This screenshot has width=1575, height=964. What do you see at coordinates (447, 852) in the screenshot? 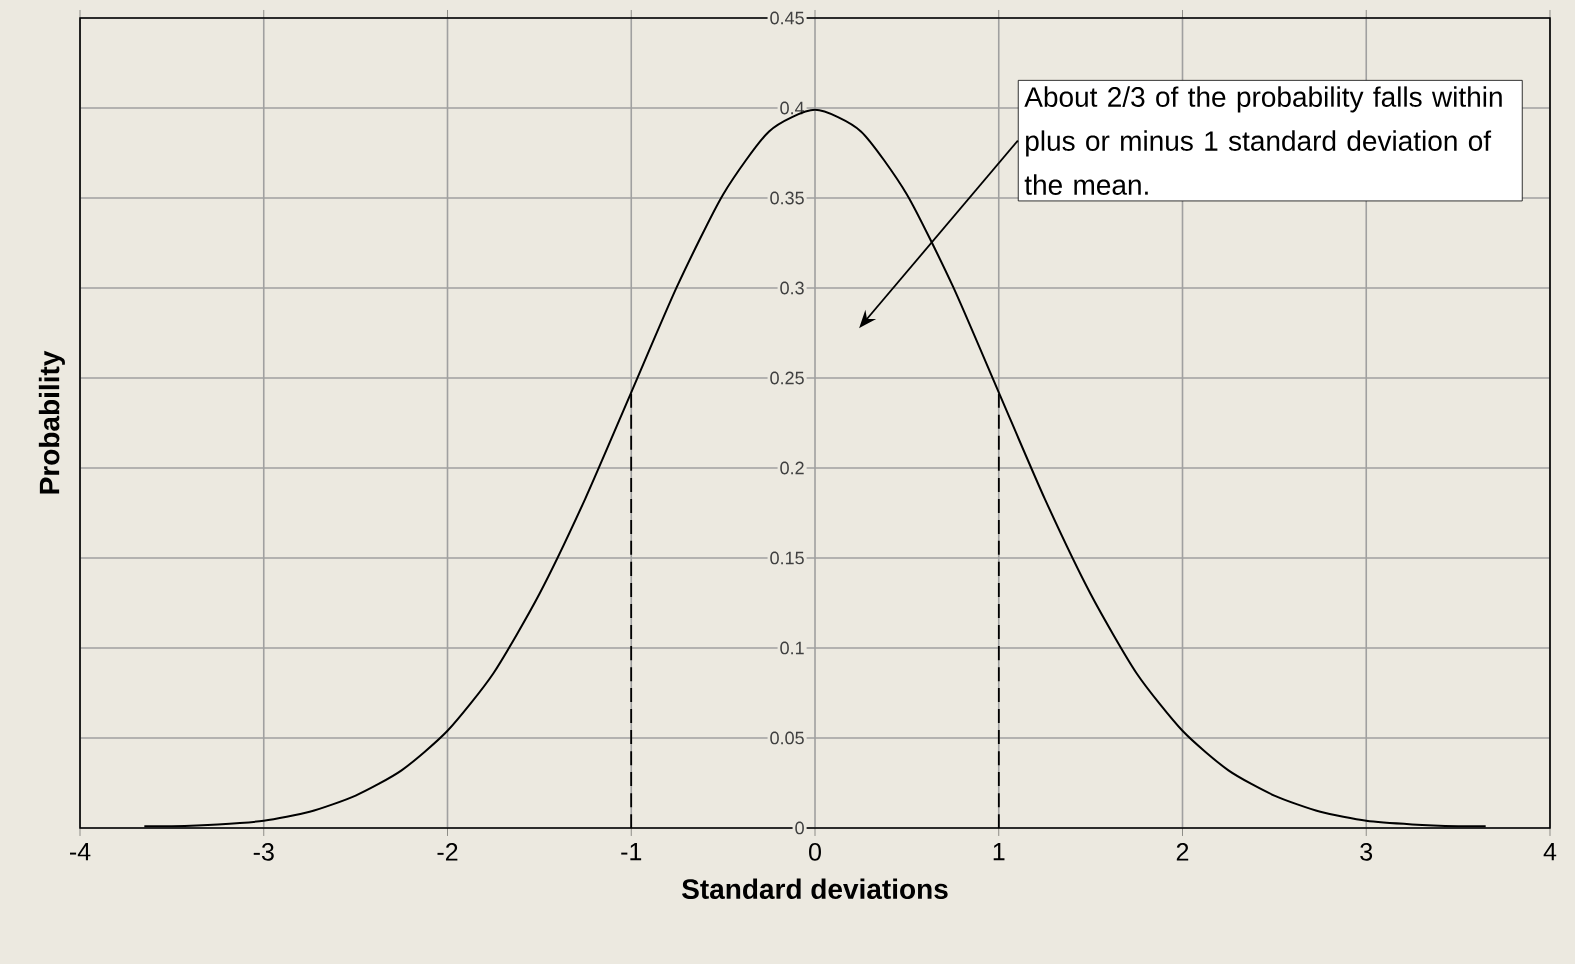
I see `x-tick-label: -2` at bounding box center [447, 852].